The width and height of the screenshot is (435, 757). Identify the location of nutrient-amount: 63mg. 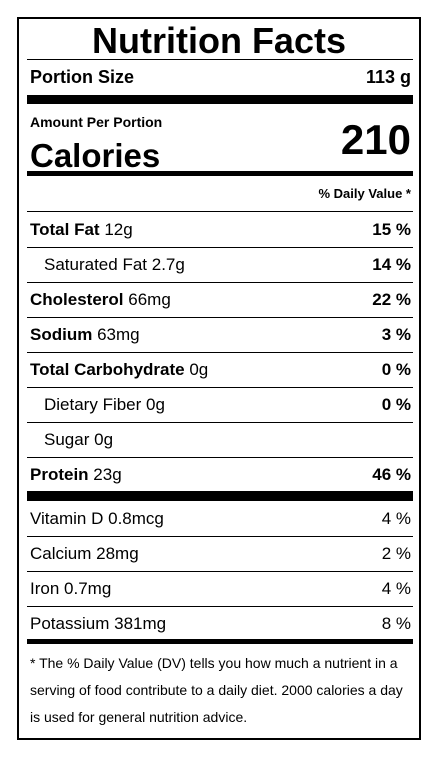
(118, 334).